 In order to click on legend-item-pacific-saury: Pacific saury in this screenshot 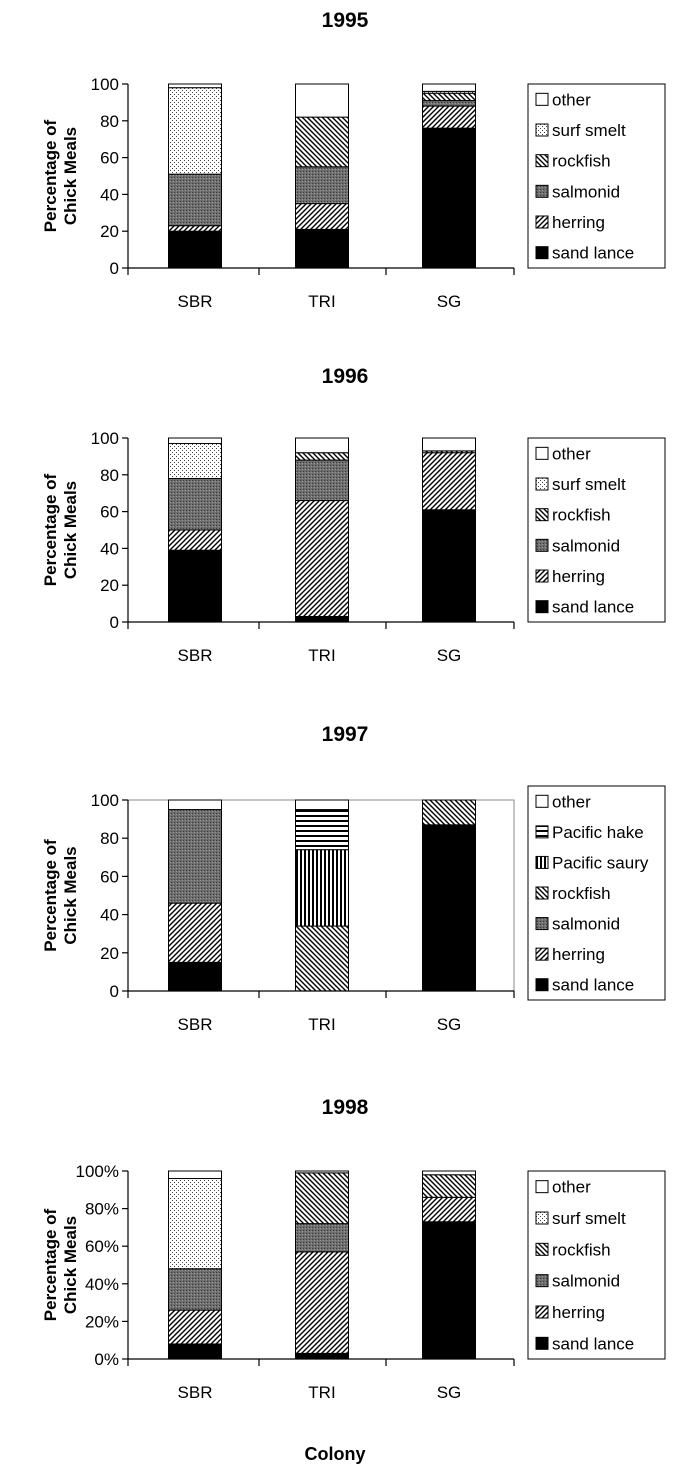, I will do `click(592, 862)`.